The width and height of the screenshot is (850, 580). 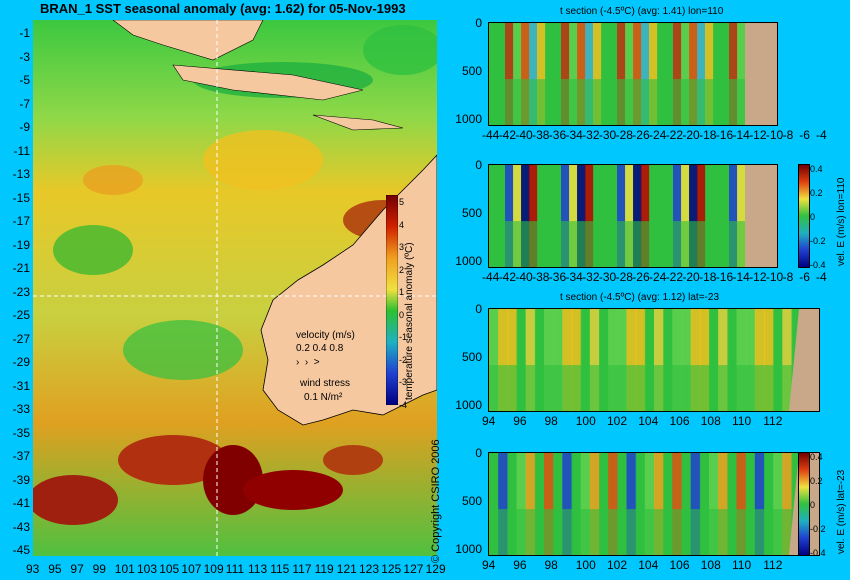 What do you see at coordinates (591, 277) in the screenshot?
I see `x-tick: -32` at bounding box center [591, 277].